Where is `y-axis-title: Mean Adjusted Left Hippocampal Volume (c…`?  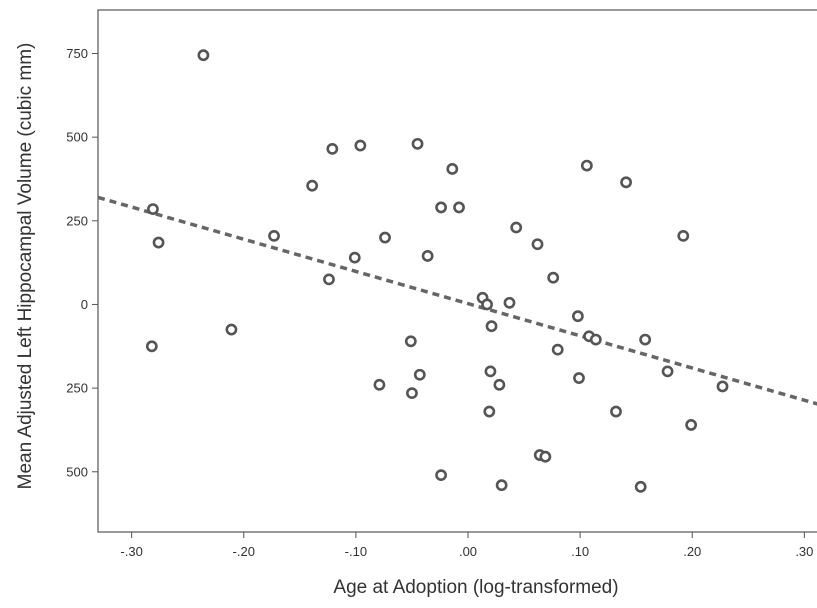 y-axis-title: Mean Adjusted Left Hippocampal Volume (c… is located at coordinates (25, 266).